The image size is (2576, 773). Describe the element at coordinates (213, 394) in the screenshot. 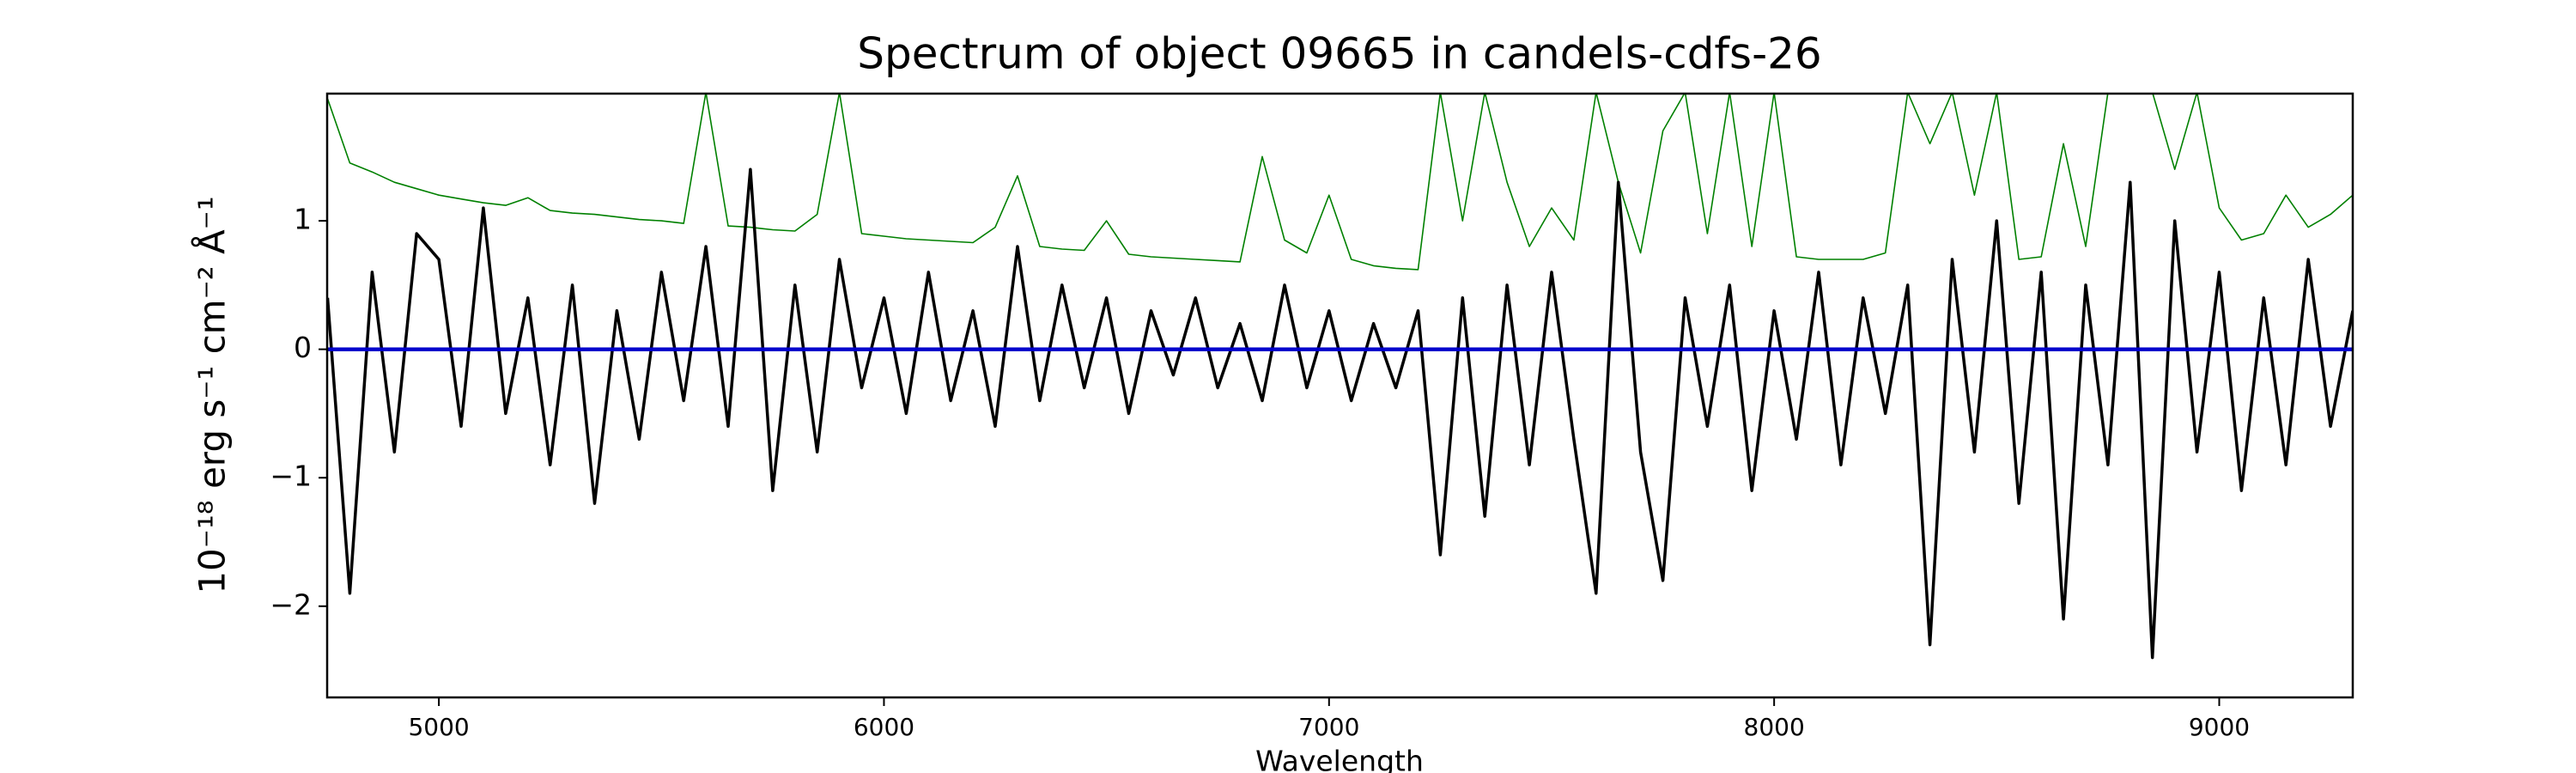

I see `y-axis-label: 10⁻¹⁸ erg s⁻¹ cm⁻² Å⁻¹` at that location.